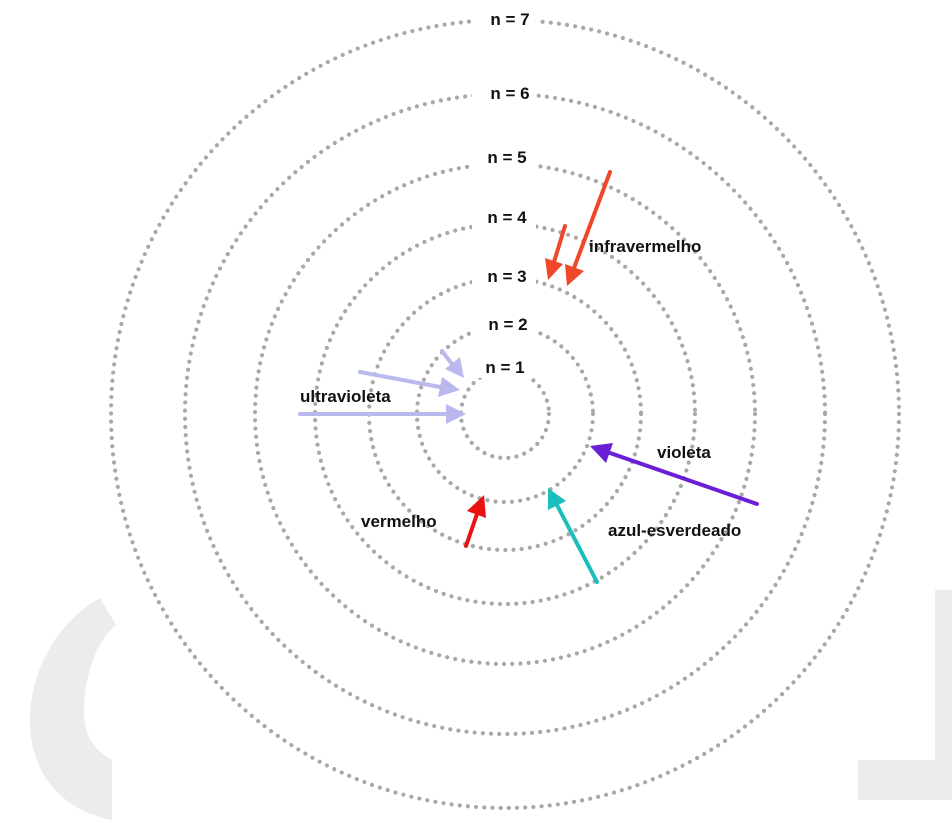 The width and height of the screenshot is (952, 823). What do you see at coordinates (684, 452) in the screenshot?
I see `label-violeta: violeta` at bounding box center [684, 452].